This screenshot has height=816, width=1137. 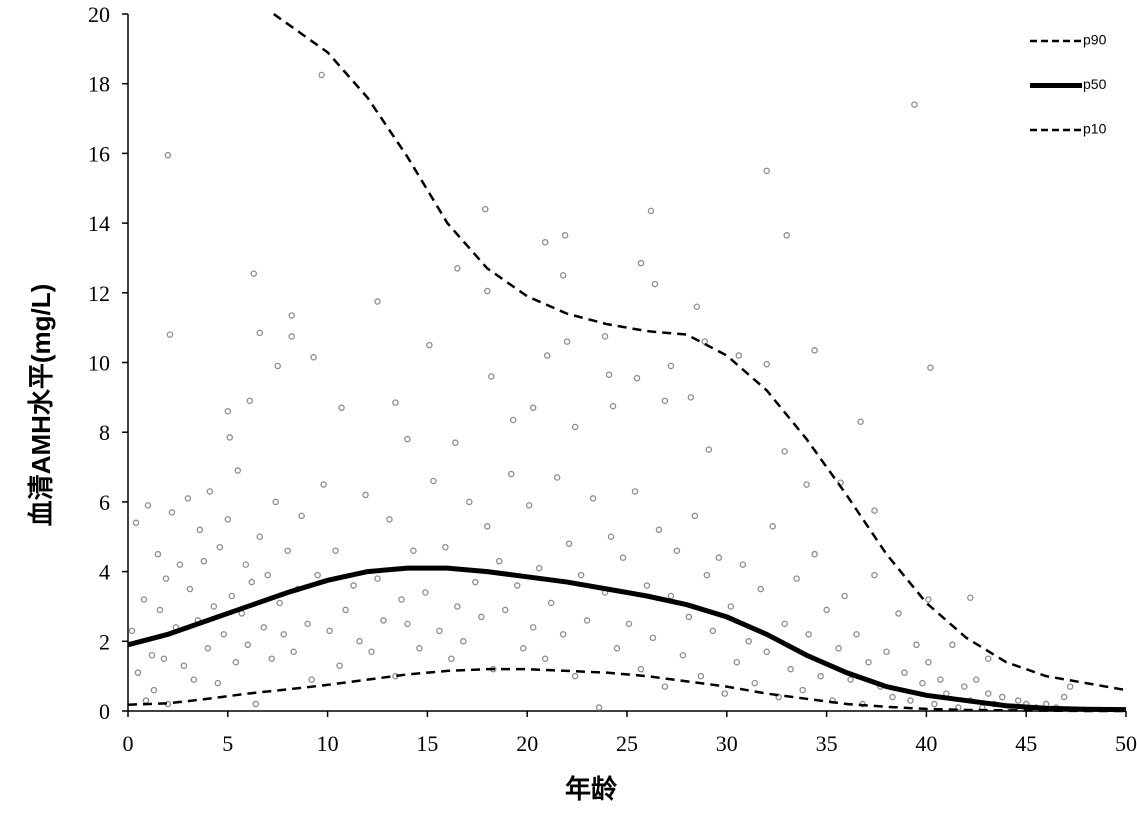 What do you see at coordinates (99, 153) in the screenshot?
I see `y-tick-label: 16` at bounding box center [99, 153].